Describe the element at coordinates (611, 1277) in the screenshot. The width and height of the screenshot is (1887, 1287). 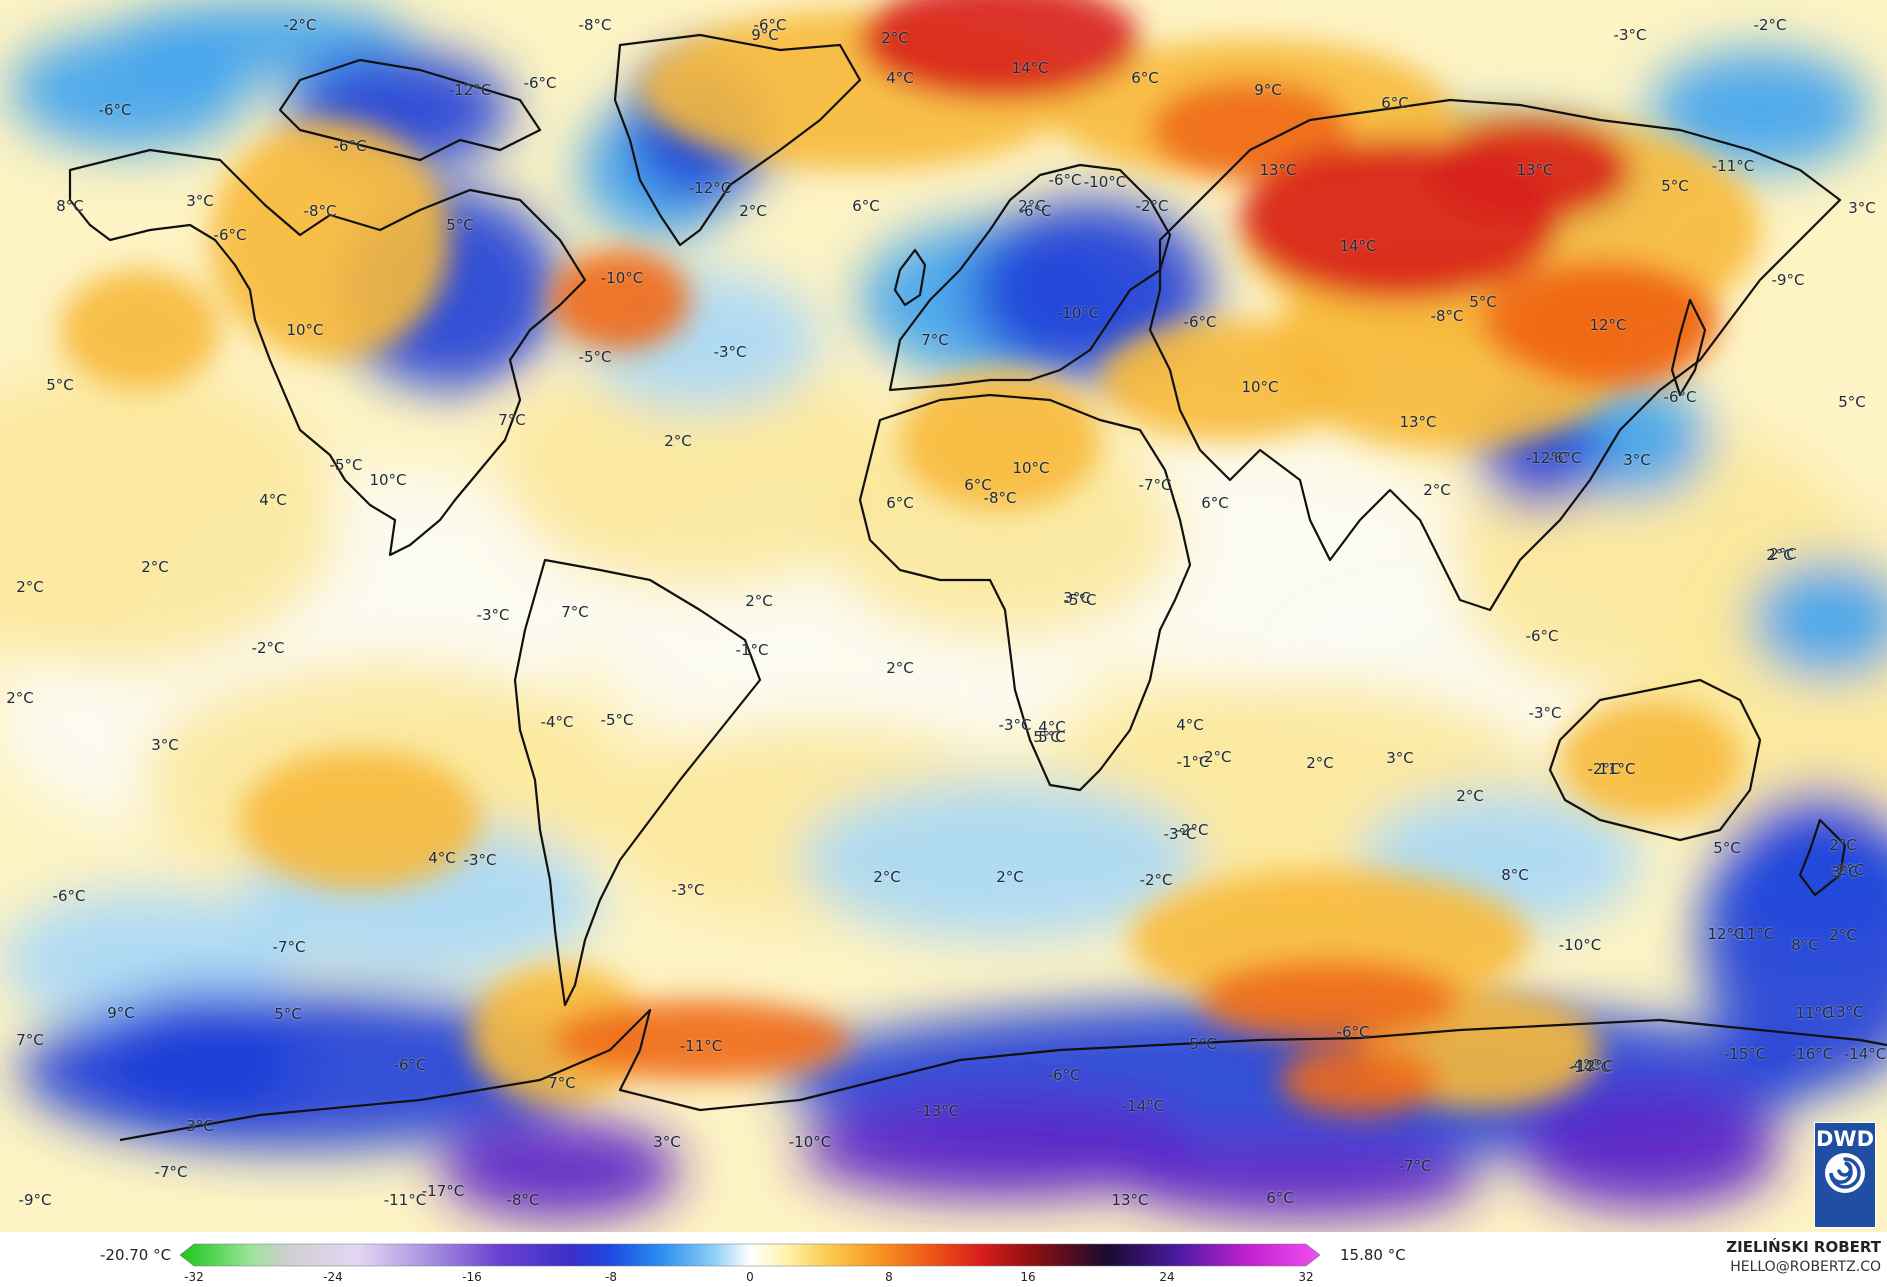
I see `colorbar-tick-label: -8` at that location.